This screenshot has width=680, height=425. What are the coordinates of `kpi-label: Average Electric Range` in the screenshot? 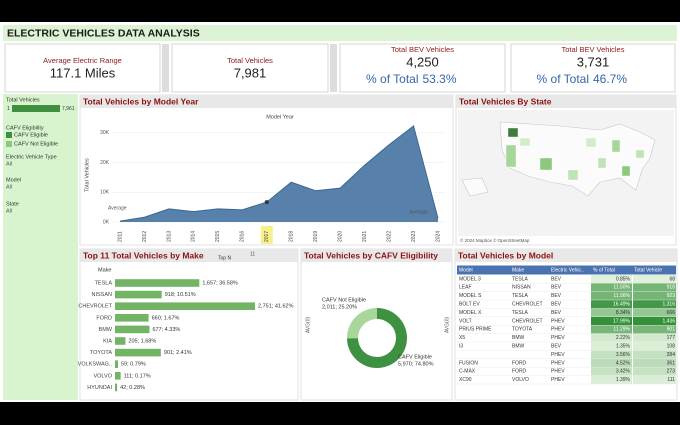 It's located at (82, 60).